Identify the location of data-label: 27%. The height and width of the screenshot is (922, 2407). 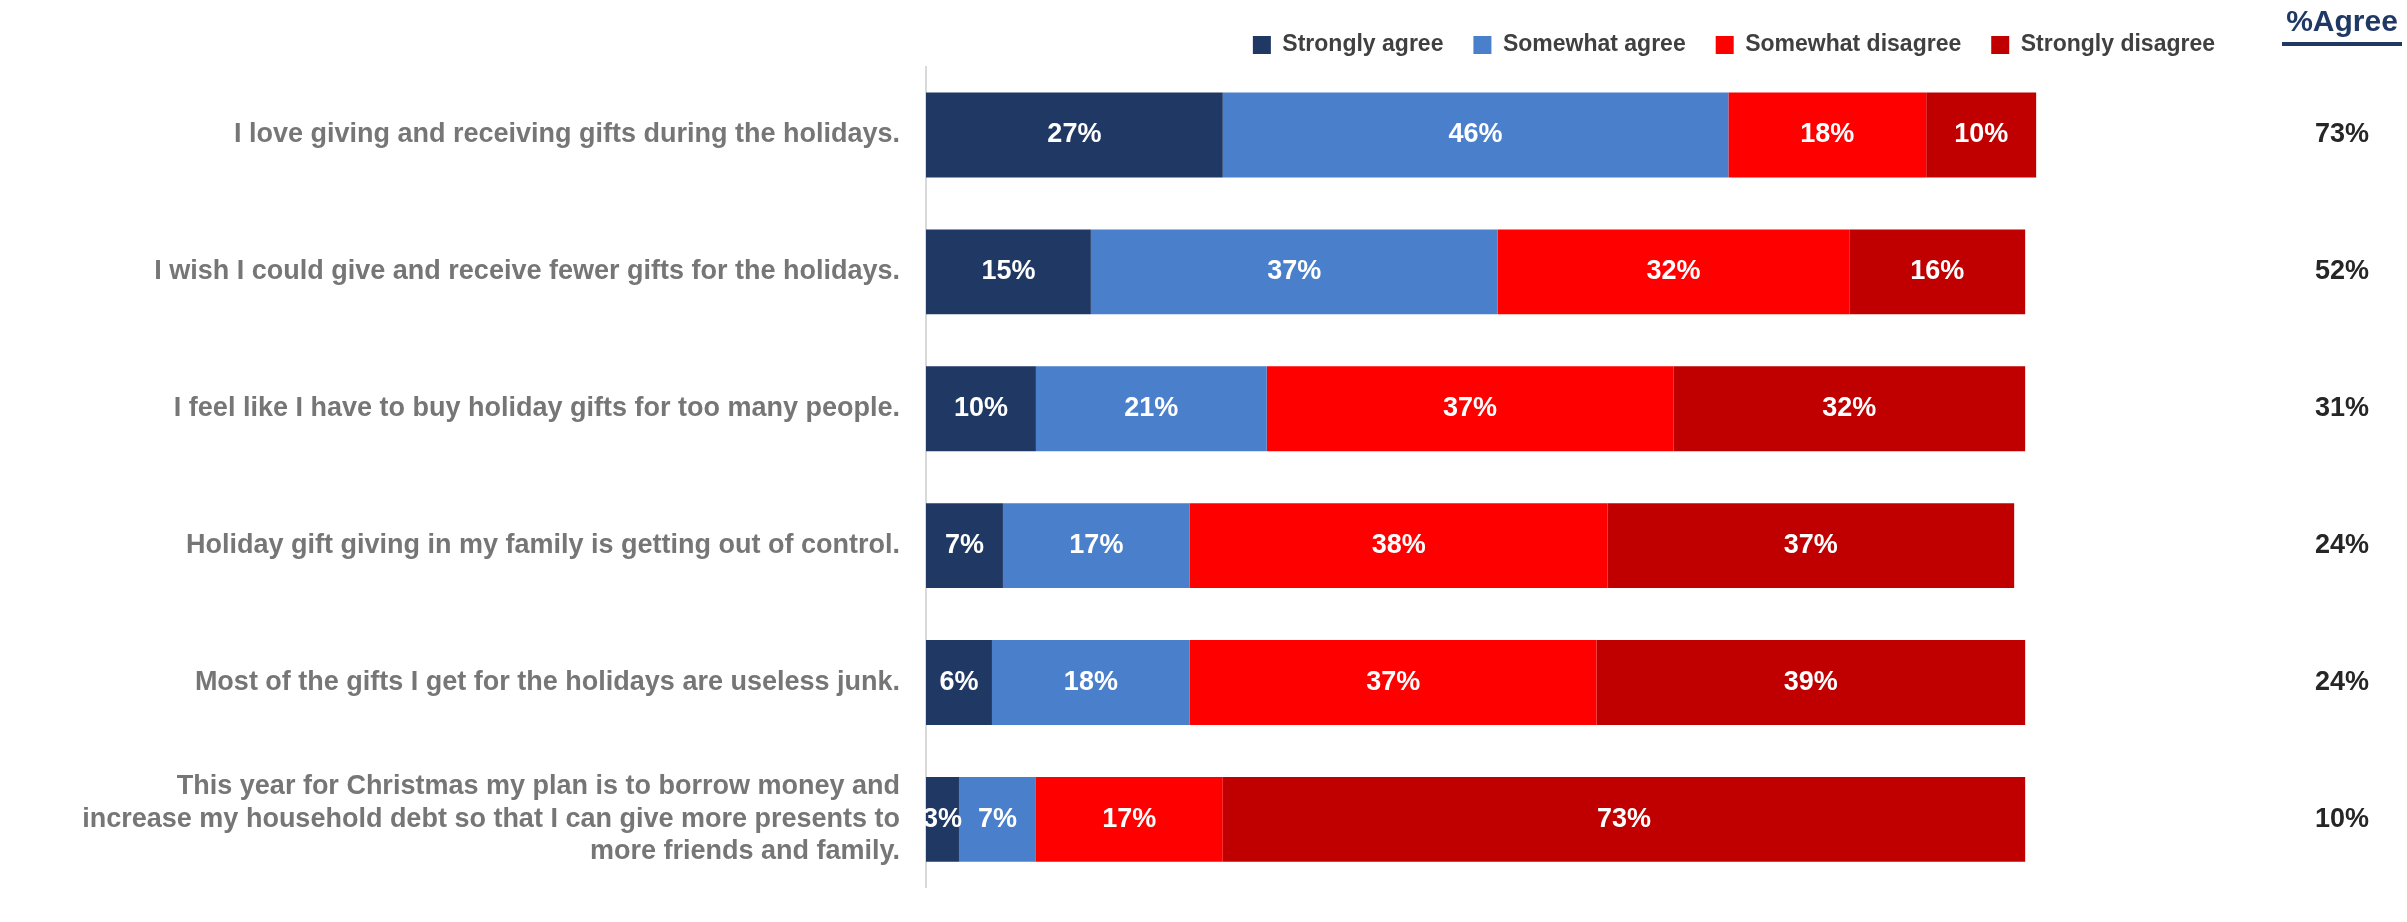
(1074, 133).